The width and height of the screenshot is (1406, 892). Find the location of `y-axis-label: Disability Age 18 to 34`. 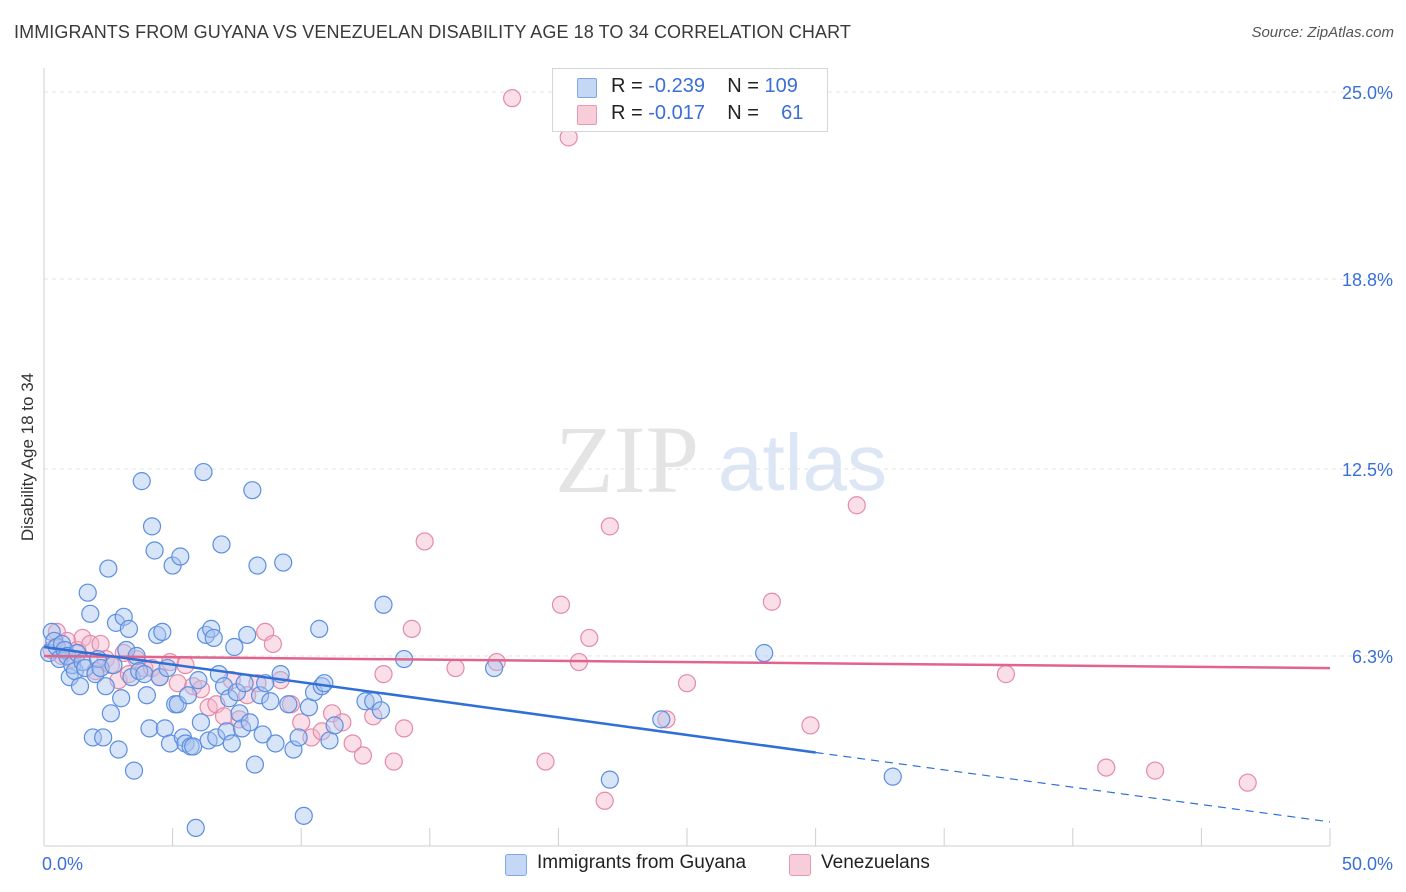

y-axis-label: Disability Age 18 to 34 is located at coordinates (27, 457).